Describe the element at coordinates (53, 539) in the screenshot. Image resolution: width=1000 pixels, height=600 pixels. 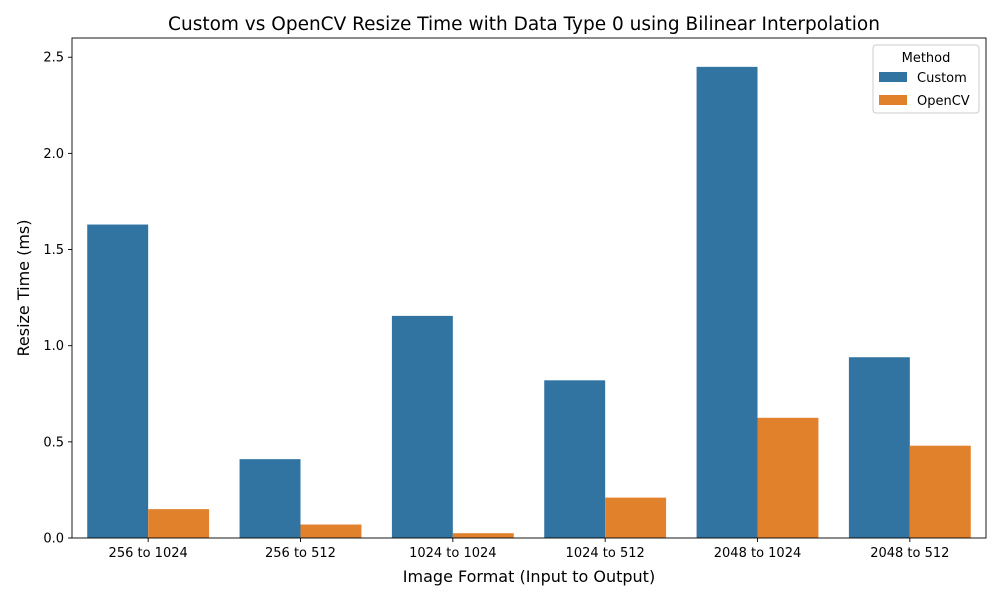
I see `y-tick-label: 0.0` at that location.